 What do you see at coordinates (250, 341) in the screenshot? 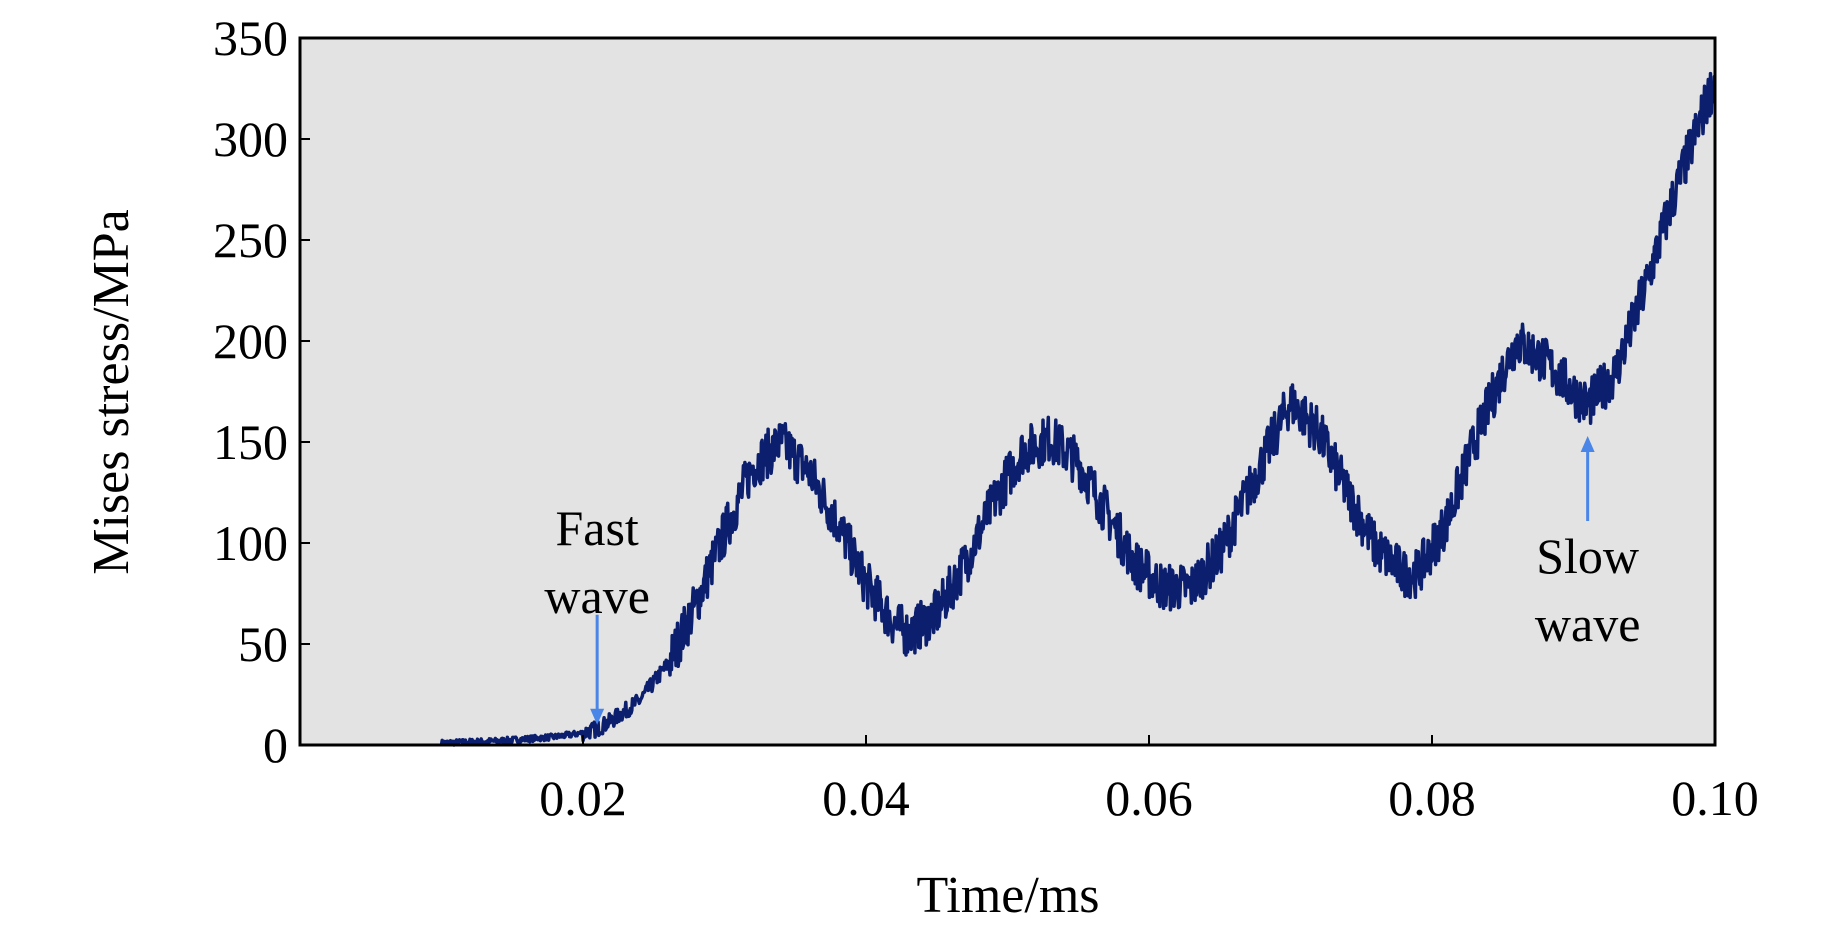
I see `y-tick-label: 200` at bounding box center [250, 341].